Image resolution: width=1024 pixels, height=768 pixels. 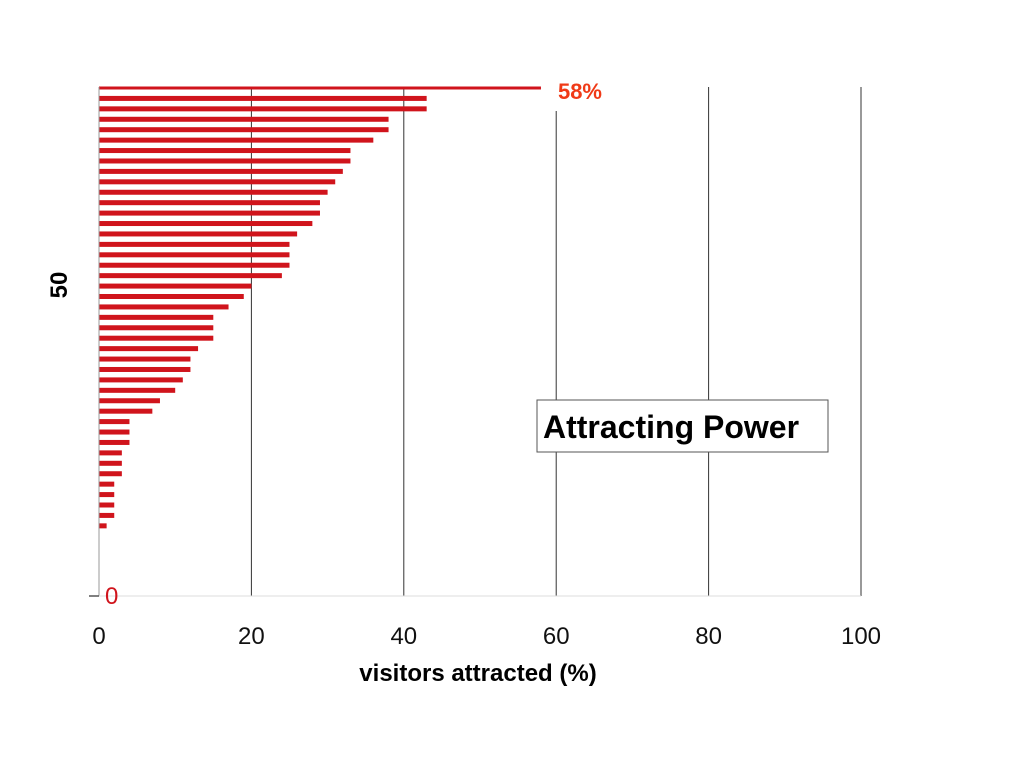 What do you see at coordinates (486, 636) in the screenshot?
I see `x-tick-labels: 0 20 40 60 80 100` at bounding box center [486, 636].